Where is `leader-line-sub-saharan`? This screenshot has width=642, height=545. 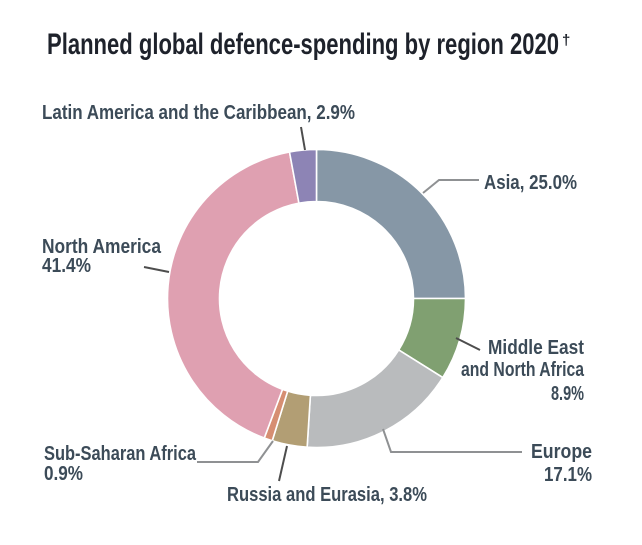
leader-line-sub-saharan is located at coordinates (235, 451).